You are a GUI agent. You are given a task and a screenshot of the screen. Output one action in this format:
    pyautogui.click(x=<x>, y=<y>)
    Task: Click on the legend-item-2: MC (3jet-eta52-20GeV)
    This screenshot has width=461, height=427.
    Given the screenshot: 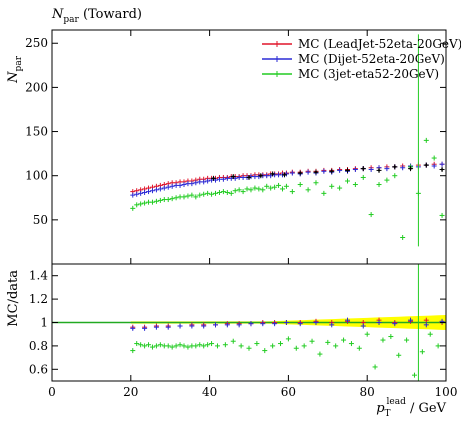 What is the action you would take?
    pyautogui.click(x=350, y=74)
    